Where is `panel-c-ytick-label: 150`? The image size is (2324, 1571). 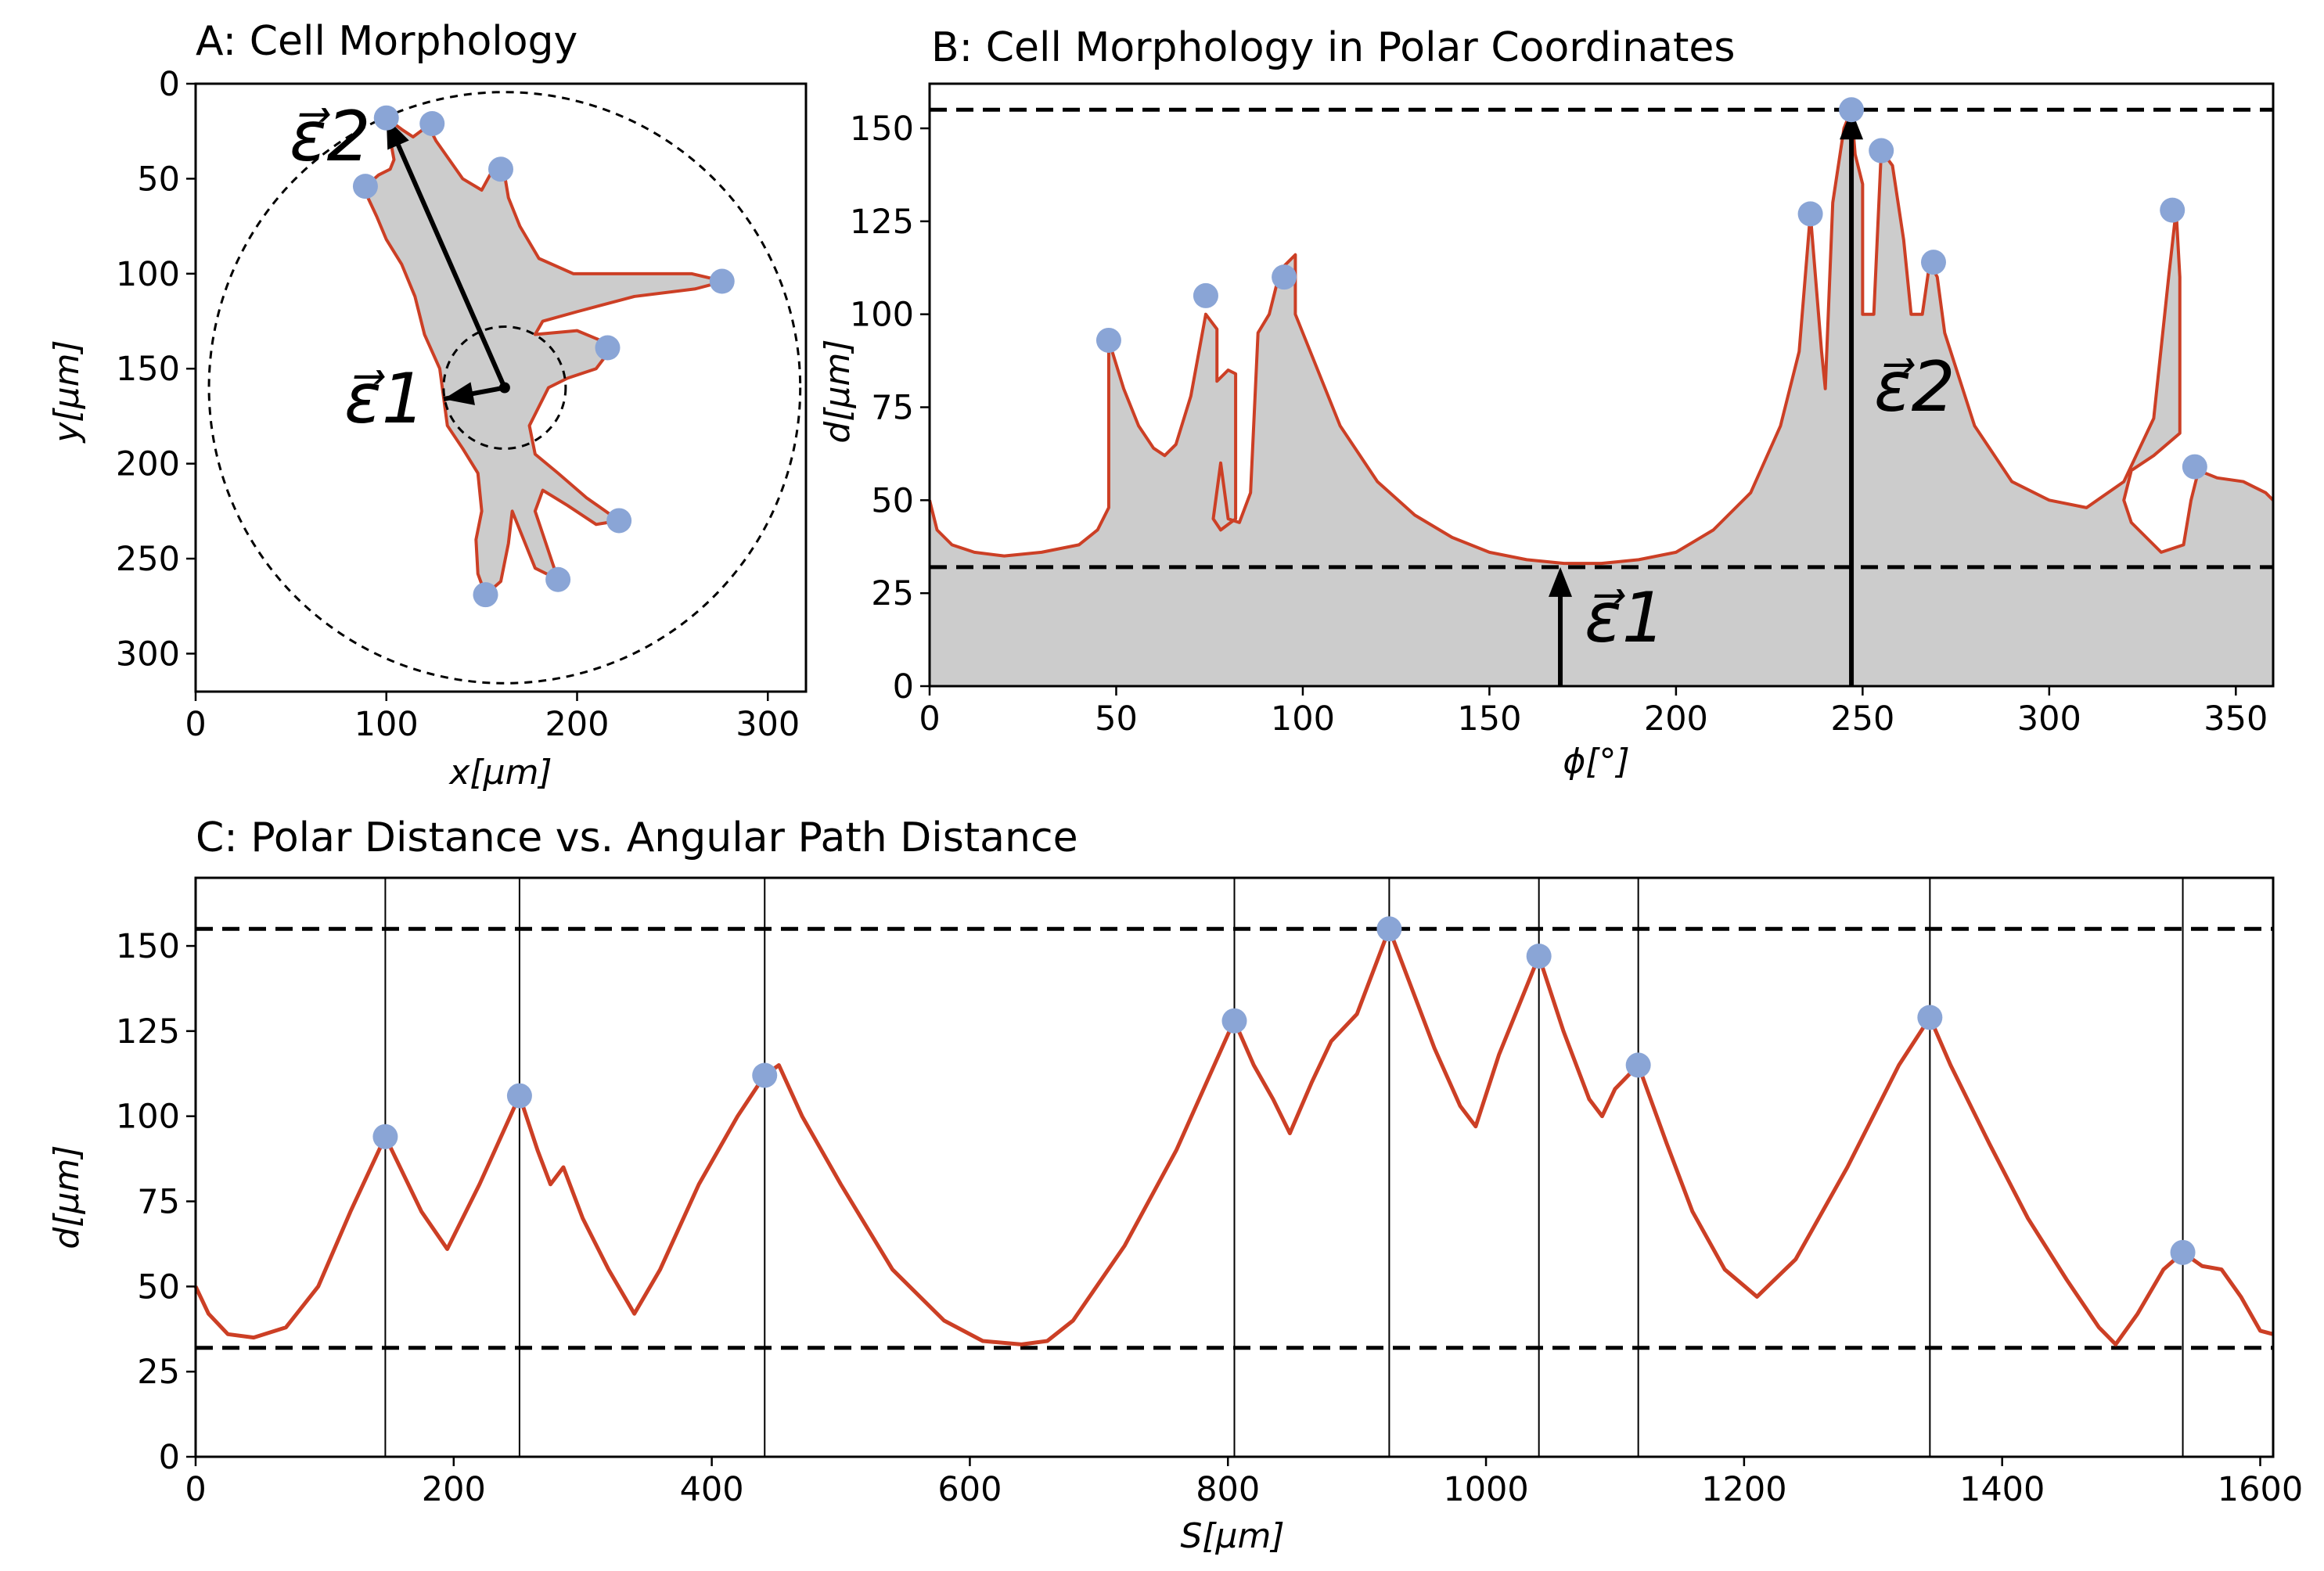
panel-c-ytick-label: 150 is located at coordinates (148, 946).